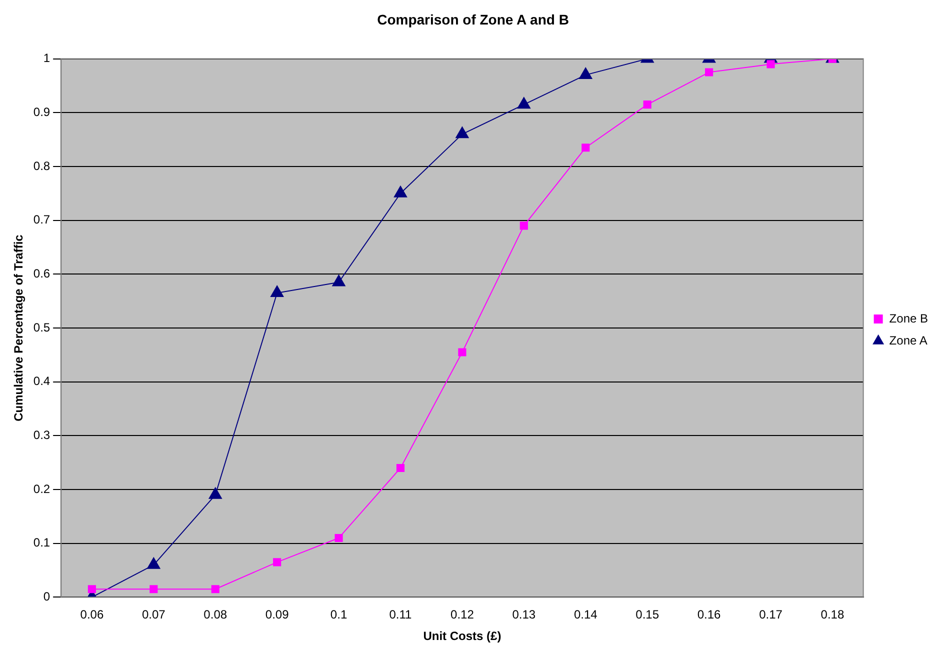  I want to click on legend-label: Zone A, so click(908, 340).